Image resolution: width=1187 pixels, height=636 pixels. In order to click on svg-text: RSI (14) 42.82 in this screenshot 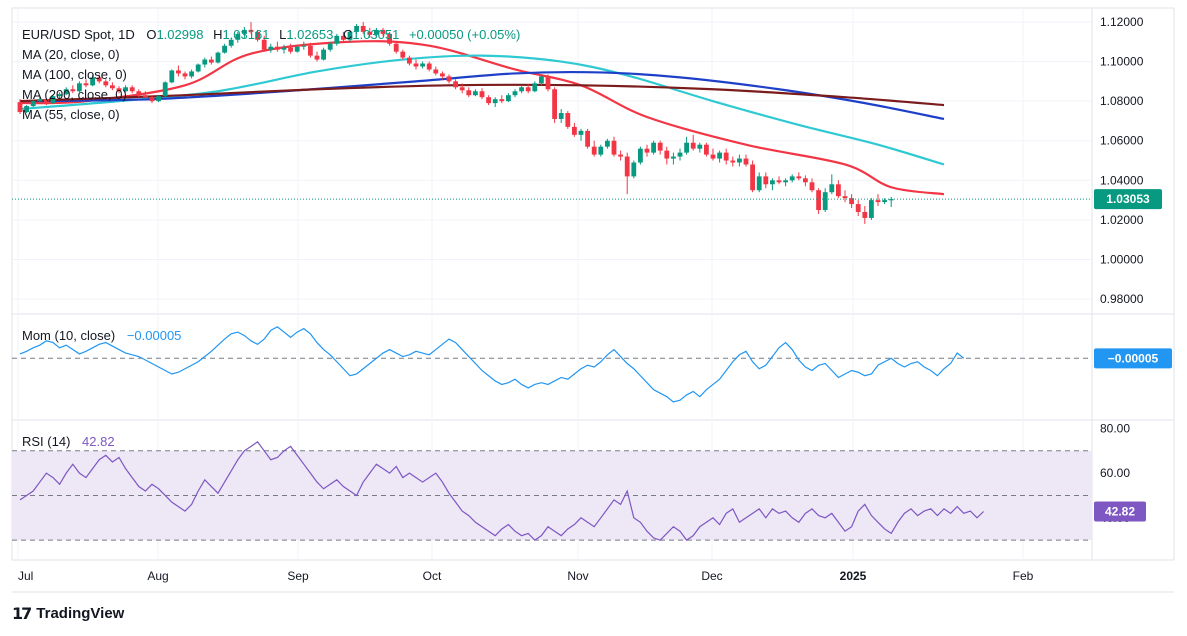, I will do `click(68, 441)`.